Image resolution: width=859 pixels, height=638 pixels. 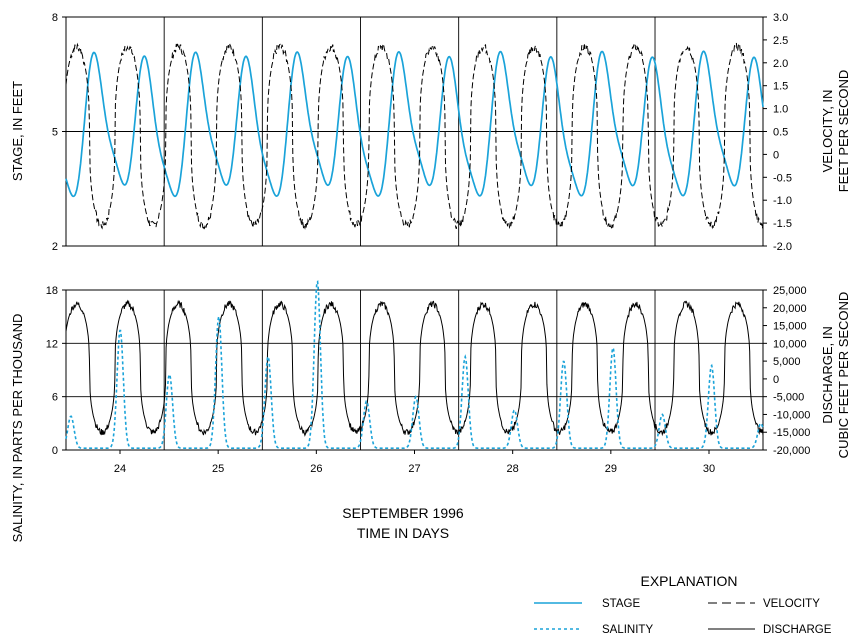 What do you see at coordinates (513, 469) in the screenshot?
I see `day-axis-tick-label: 28` at bounding box center [513, 469].